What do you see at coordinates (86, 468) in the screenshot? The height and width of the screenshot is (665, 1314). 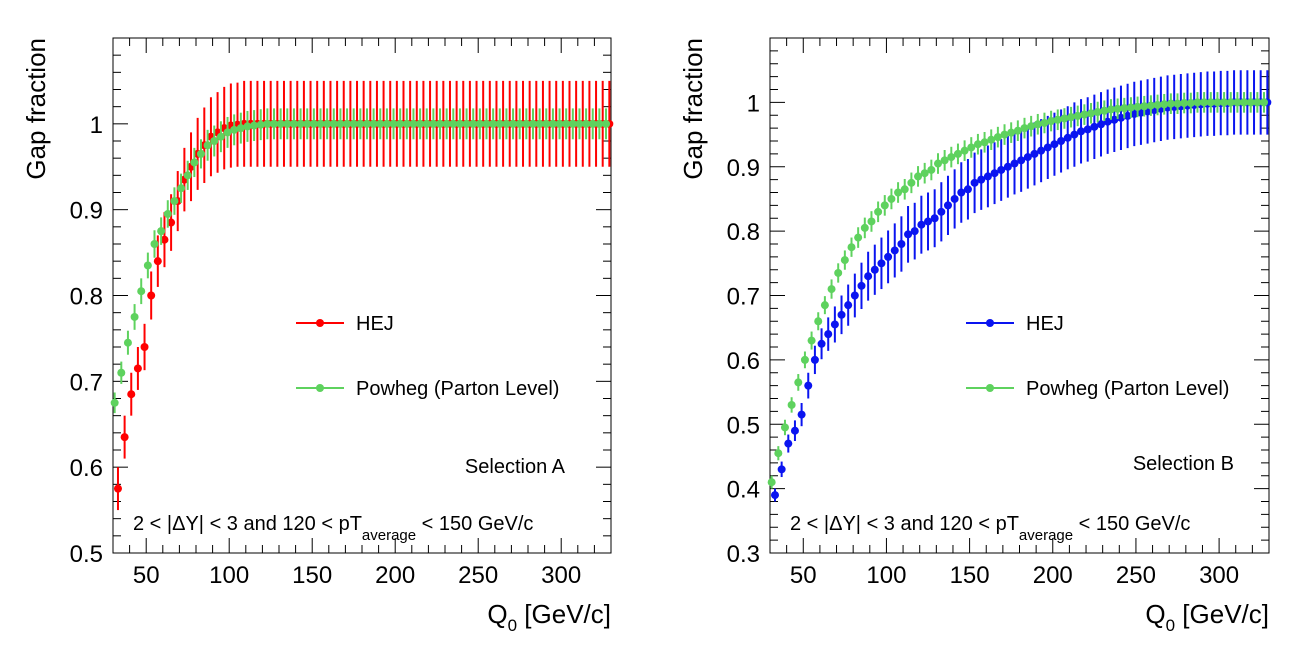 I see `y-tick-label: 0.6` at bounding box center [86, 468].